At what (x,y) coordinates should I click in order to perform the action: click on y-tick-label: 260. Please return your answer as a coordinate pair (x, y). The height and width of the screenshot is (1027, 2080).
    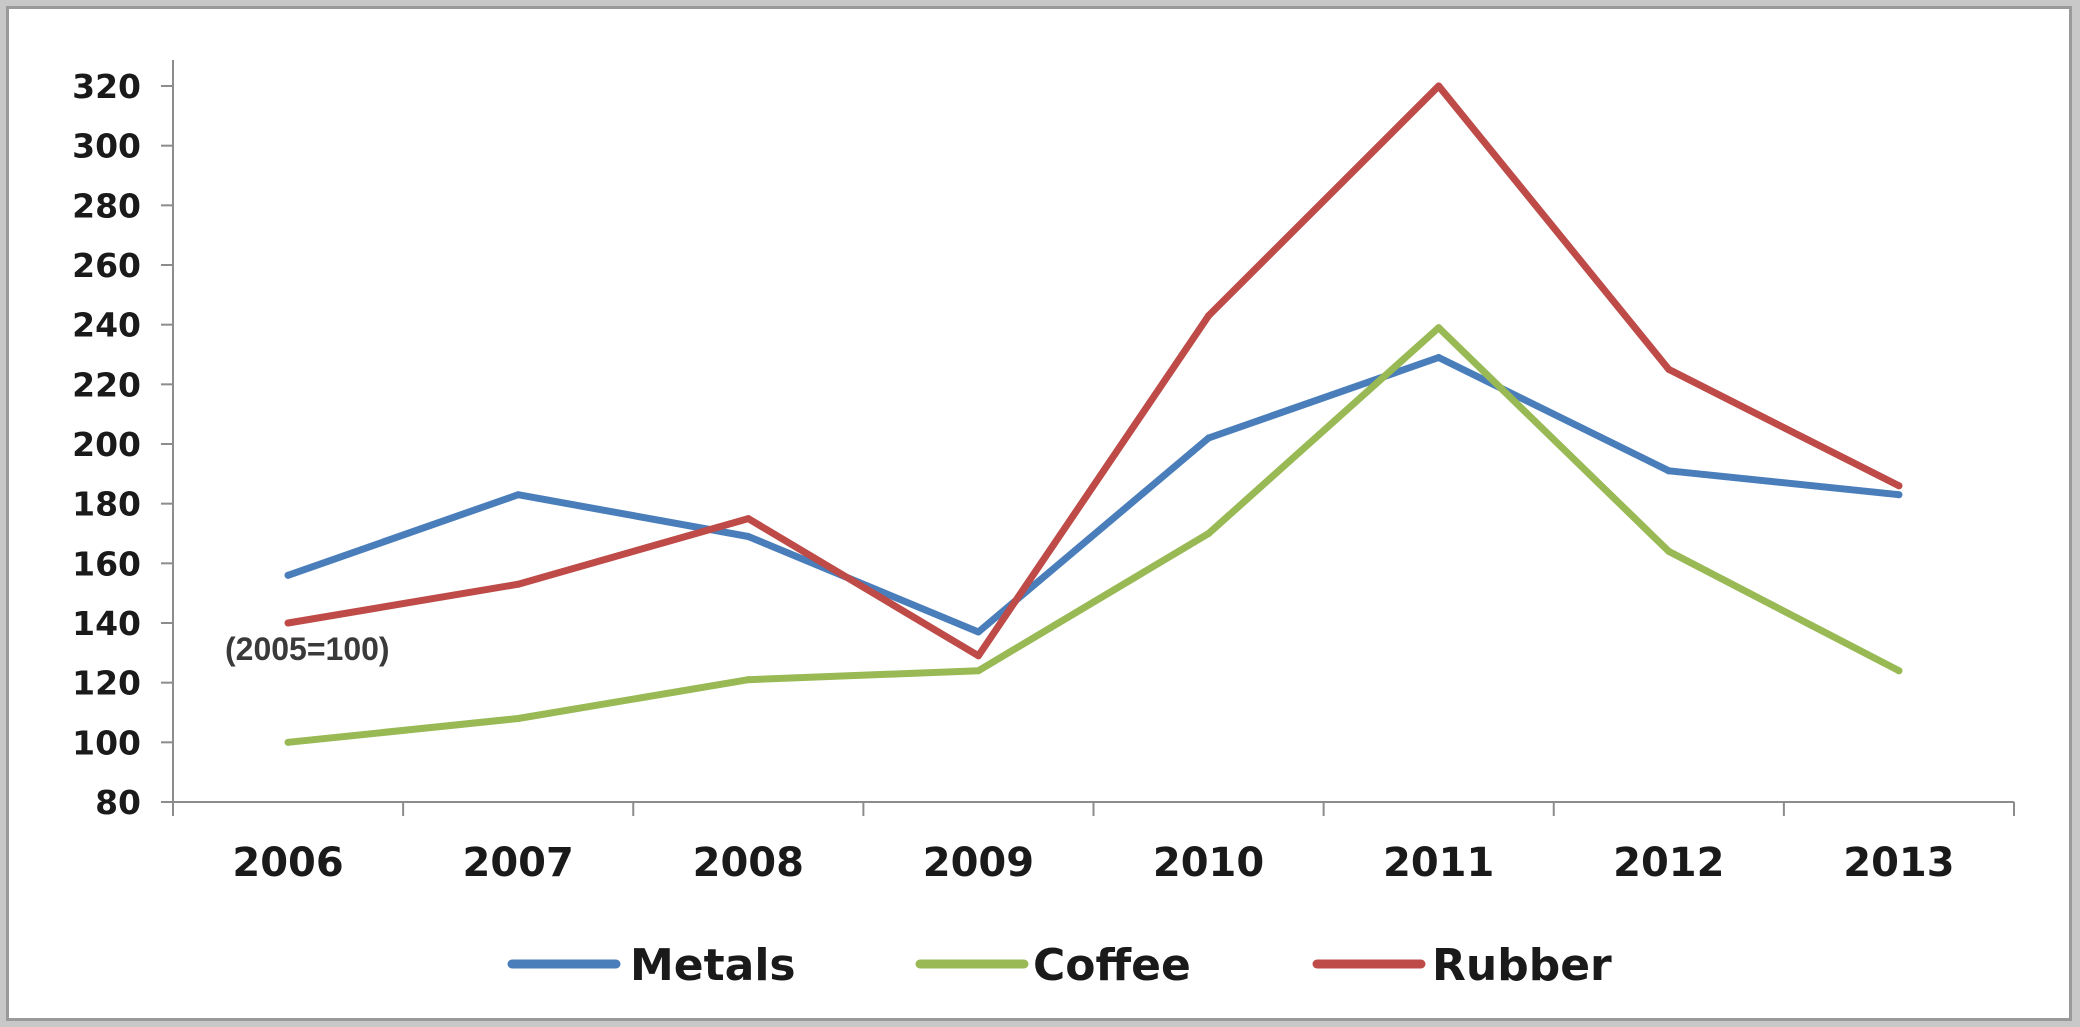
    Looking at the image, I should click on (106, 265).